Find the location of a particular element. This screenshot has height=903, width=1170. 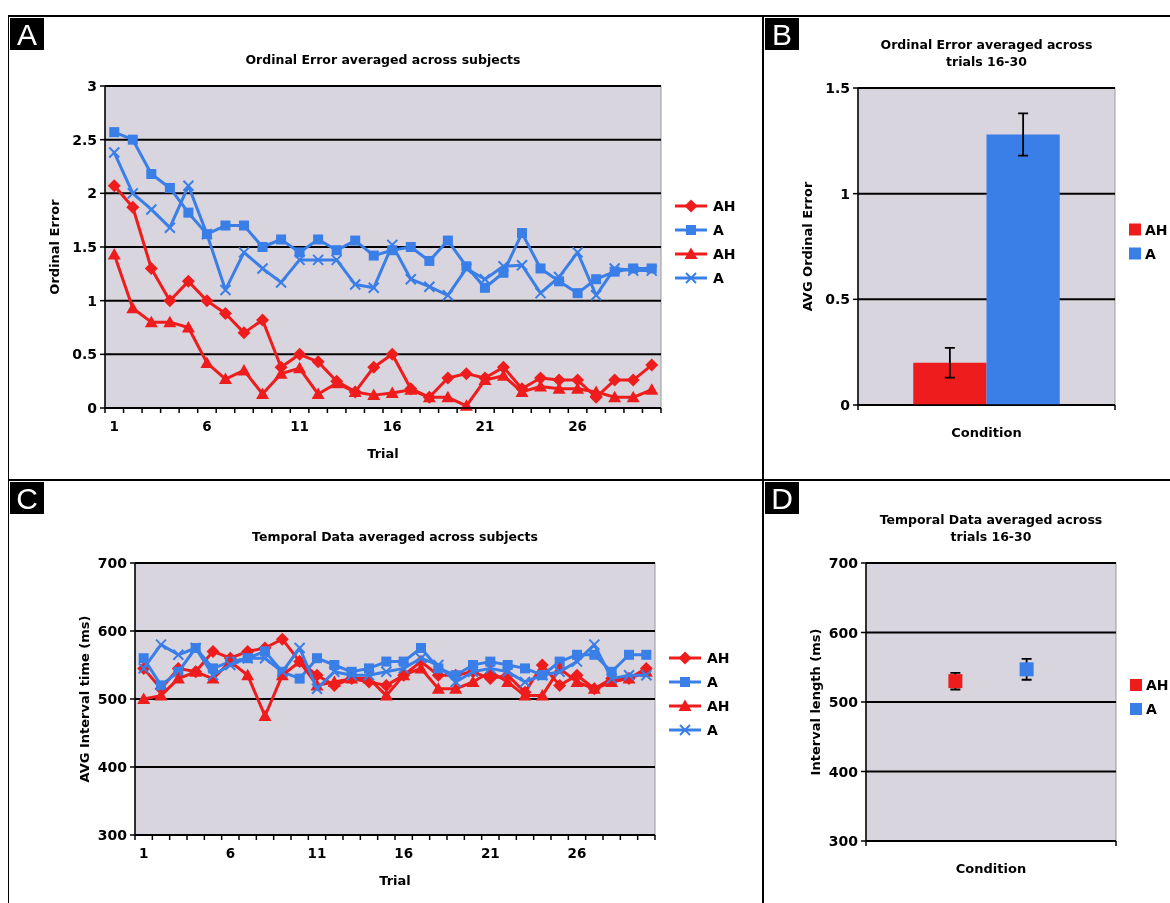

text: D is located at coordinates (782, 498).